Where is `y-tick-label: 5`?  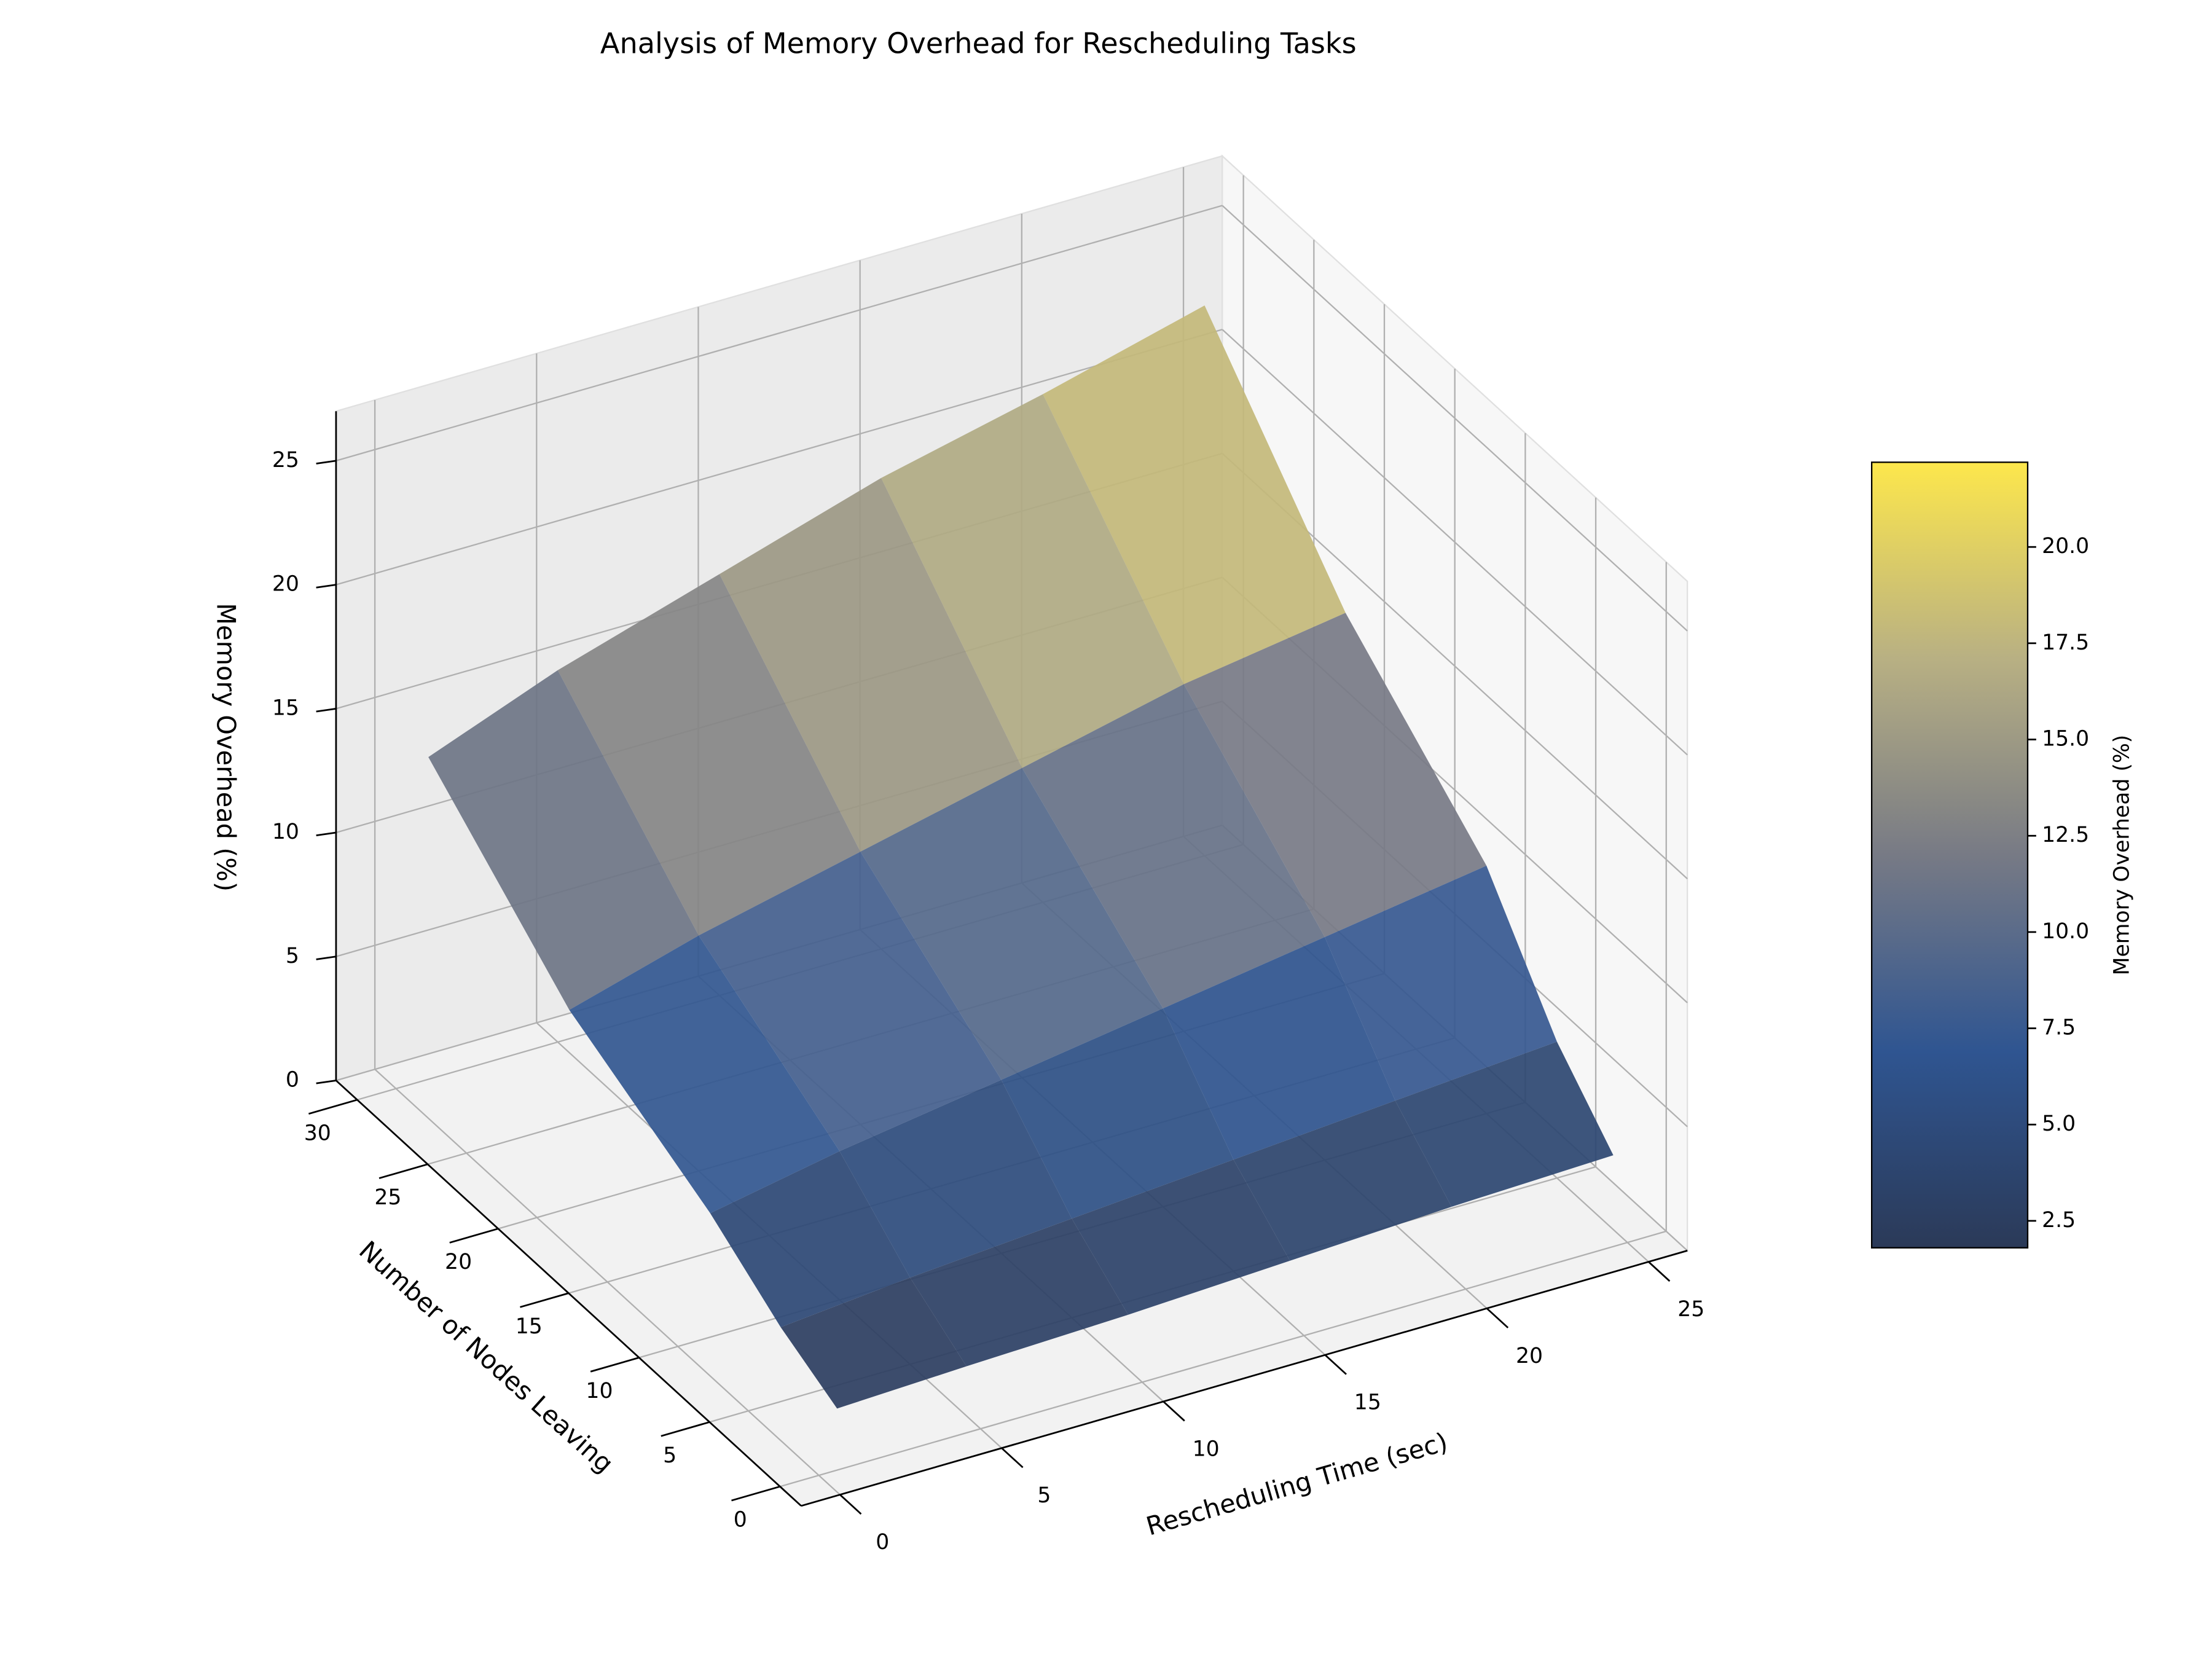 y-tick-label: 5 is located at coordinates (670, 1455).